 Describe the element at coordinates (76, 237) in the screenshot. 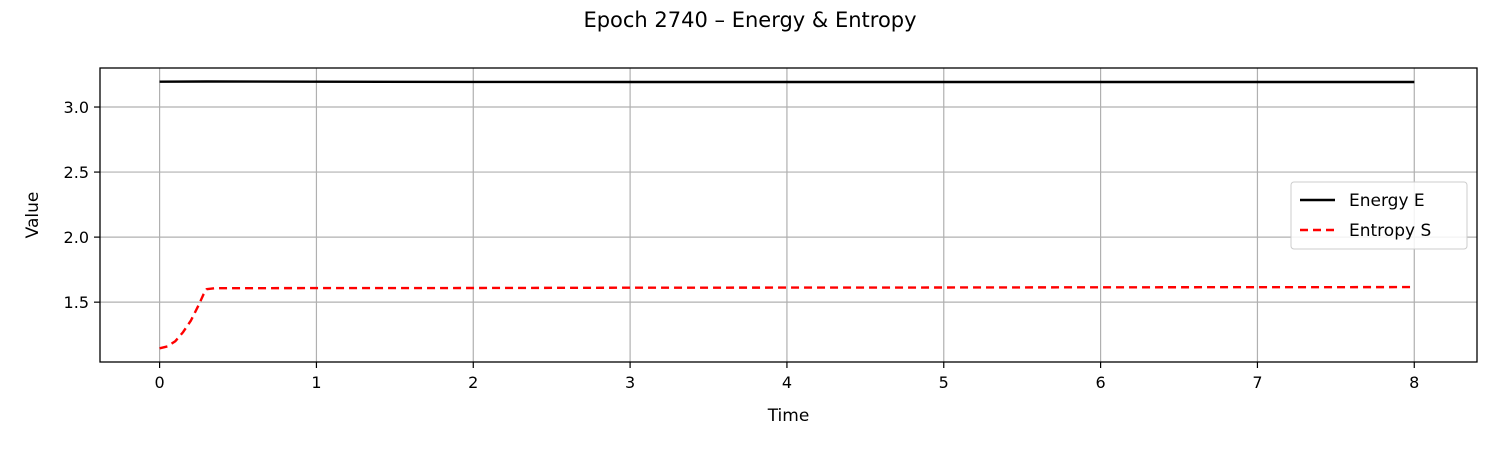

I see `y-tick-label: 2.0` at that location.